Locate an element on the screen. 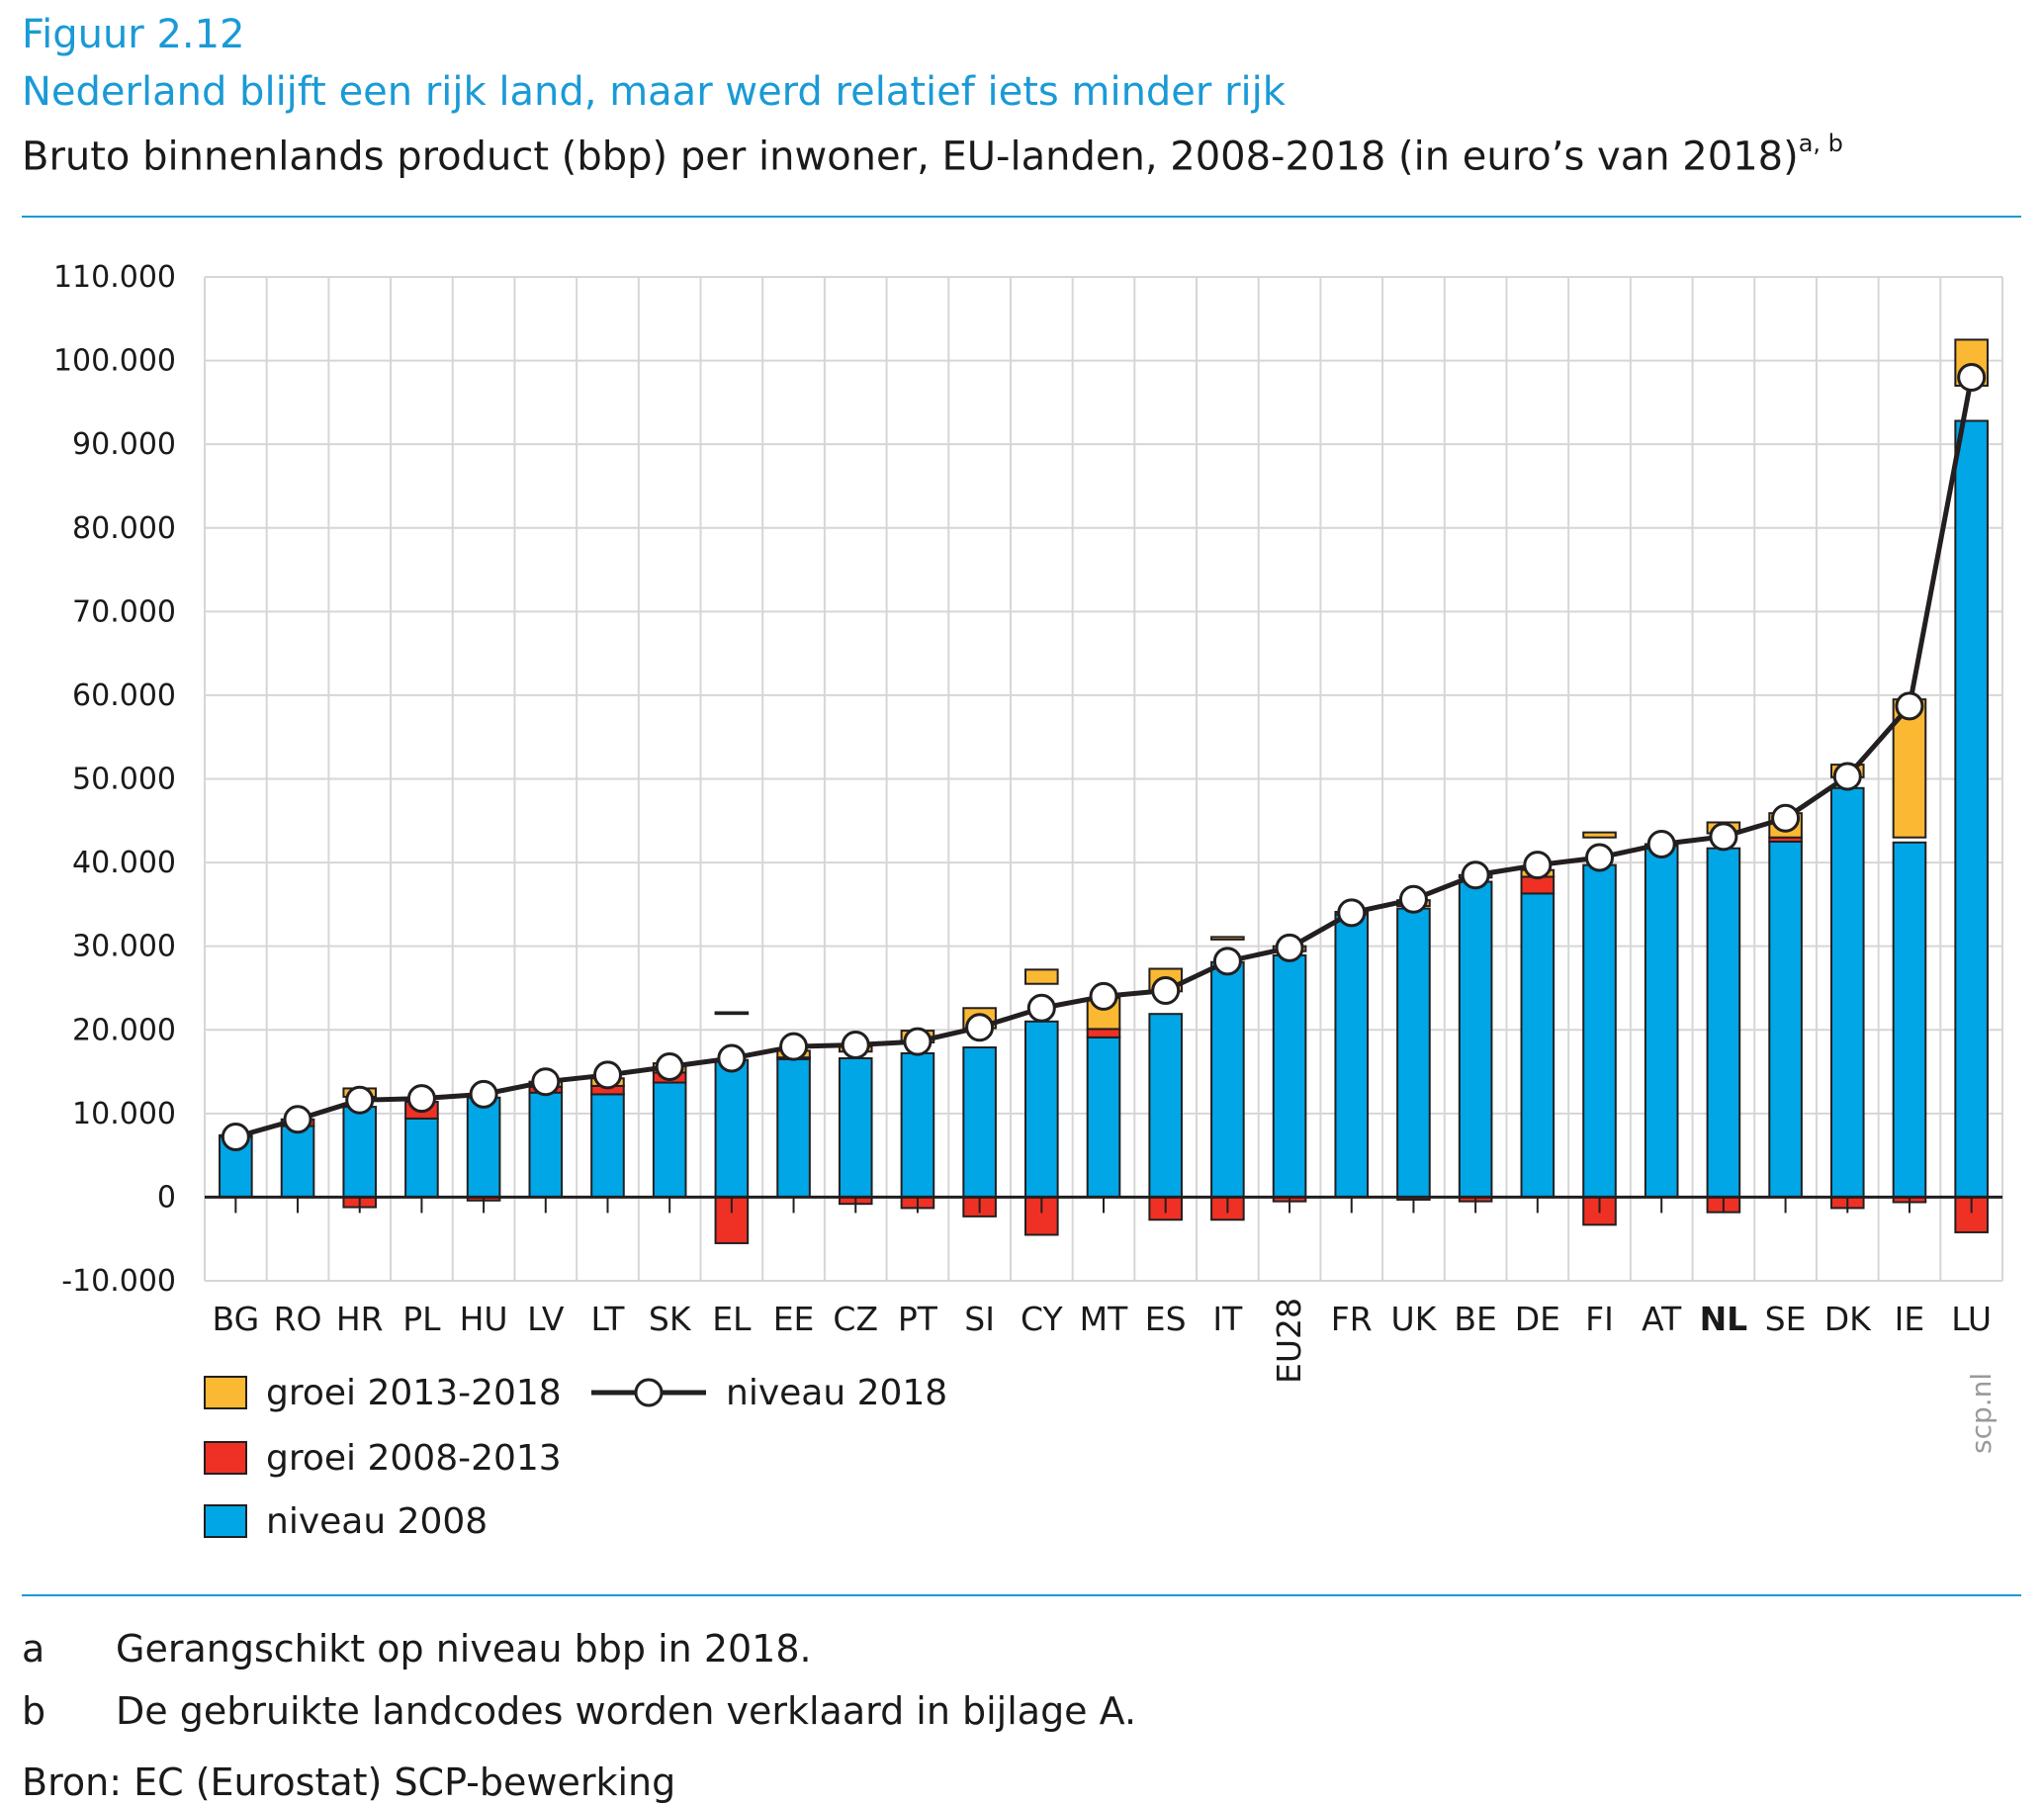 Image resolution: width=2044 pixels, height=1806 pixels. x-tick-label: CY is located at coordinates (1042, 1319).